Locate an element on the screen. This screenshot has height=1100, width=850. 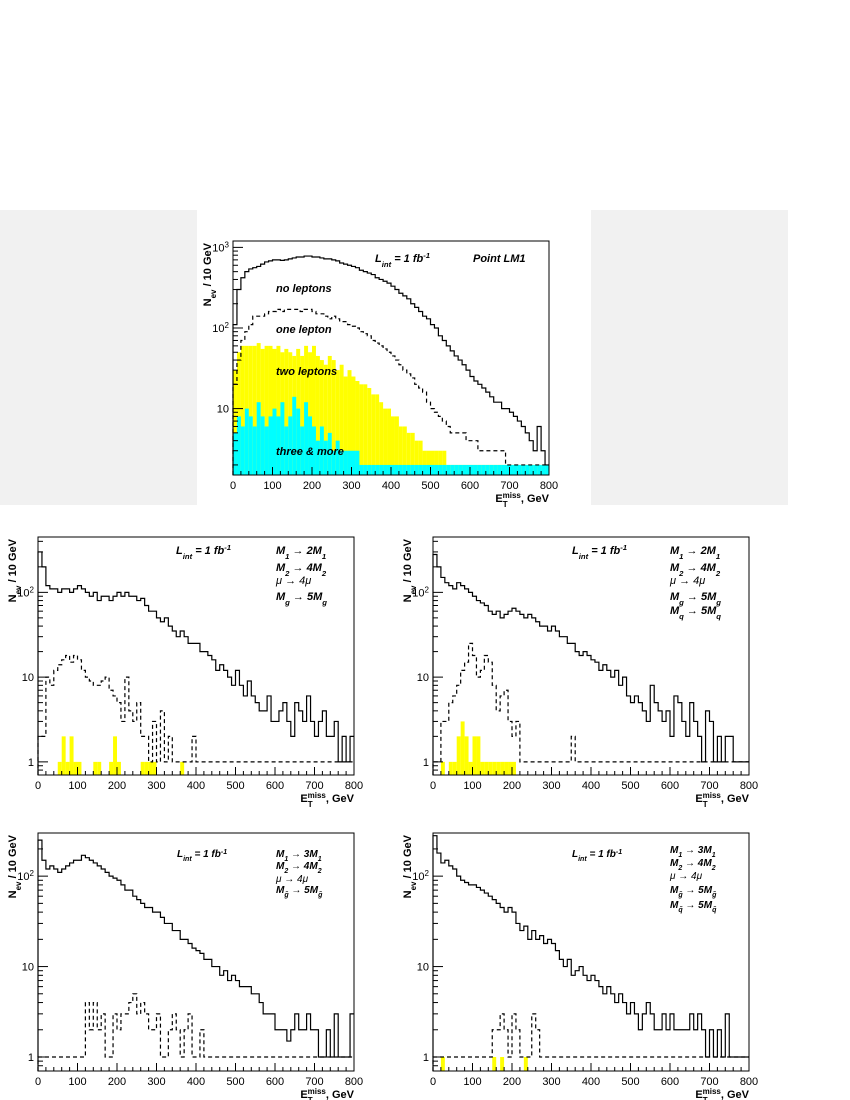
x-tick-label: 400 is located at coordinates (591, 1082).